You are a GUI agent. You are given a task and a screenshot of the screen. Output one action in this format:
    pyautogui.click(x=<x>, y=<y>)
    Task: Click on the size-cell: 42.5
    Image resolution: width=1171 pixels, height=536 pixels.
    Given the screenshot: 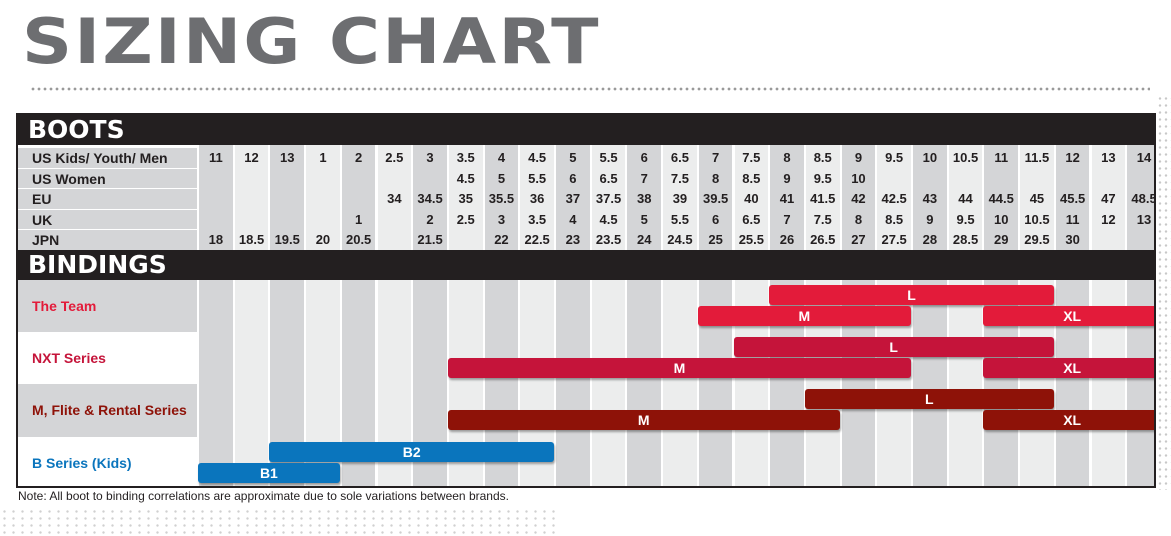 What is the action you would take?
    pyautogui.click(x=894, y=198)
    